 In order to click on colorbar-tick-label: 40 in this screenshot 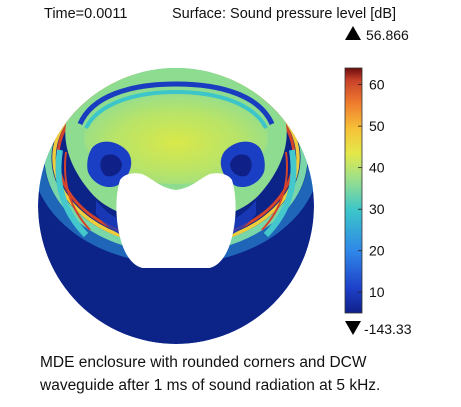, I will do `click(377, 168)`.